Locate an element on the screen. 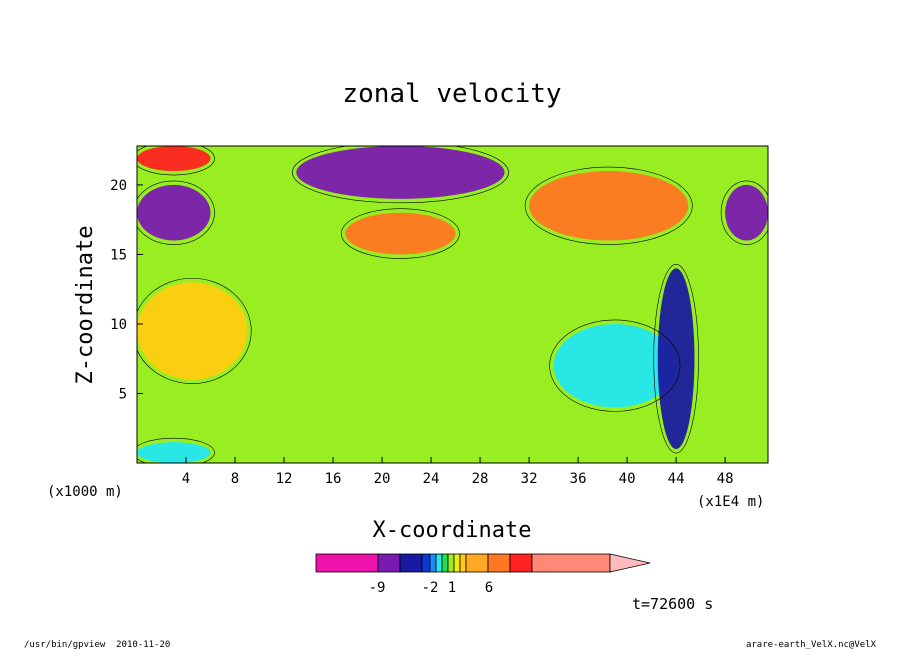 The width and height of the screenshot is (904, 658). x-tick-label: 28 is located at coordinates (480, 479).